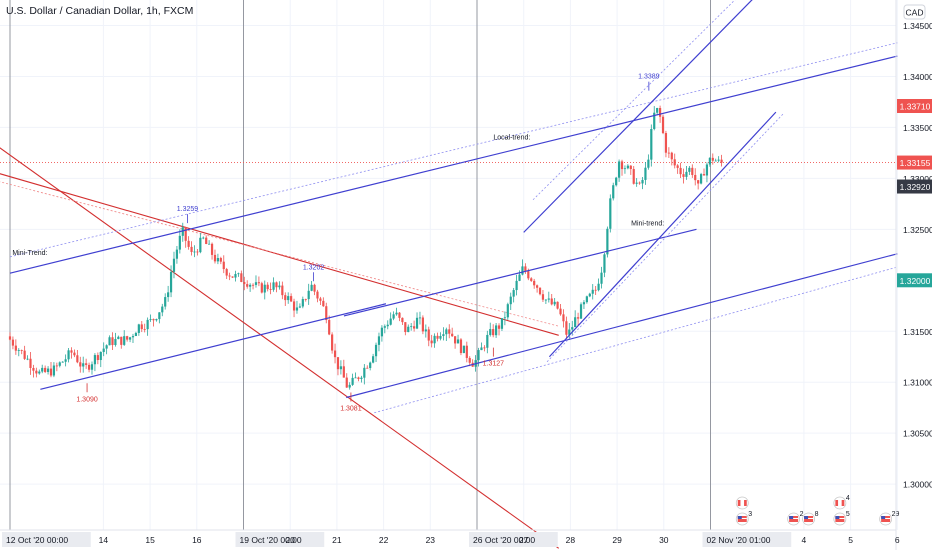 This screenshot has width=932, height=555. Describe the element at coordinates (817, 510) in the screenshot. I see `economic-events: 3 2 8 4 5 29` at that location.